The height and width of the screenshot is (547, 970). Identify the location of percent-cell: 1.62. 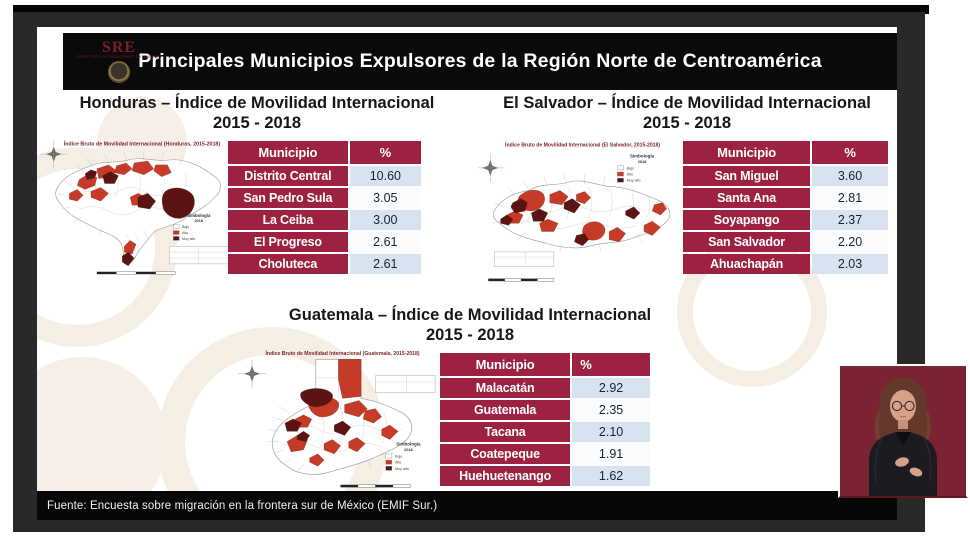
(611, 476).